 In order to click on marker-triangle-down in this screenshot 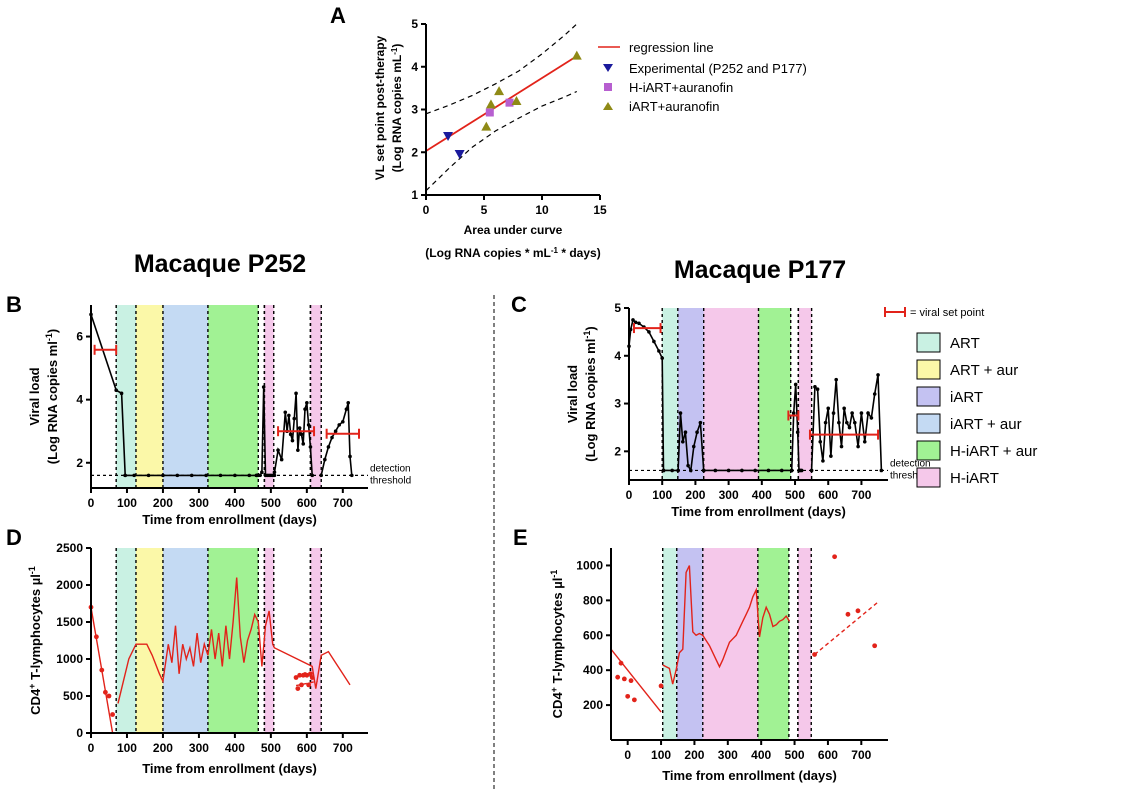, I will do `click(448, 137)`.